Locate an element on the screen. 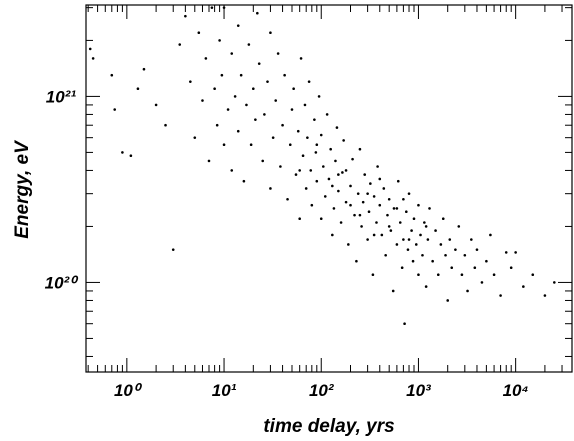 The width and height of the screenshot is (574, 441). x-tick-label: 10² is located at coordinates (322, 390).